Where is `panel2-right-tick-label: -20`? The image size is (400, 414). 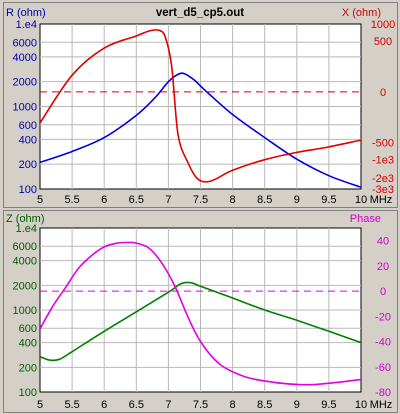 panel2-right-tick-label: -20 is located at coordinates (383, 317).